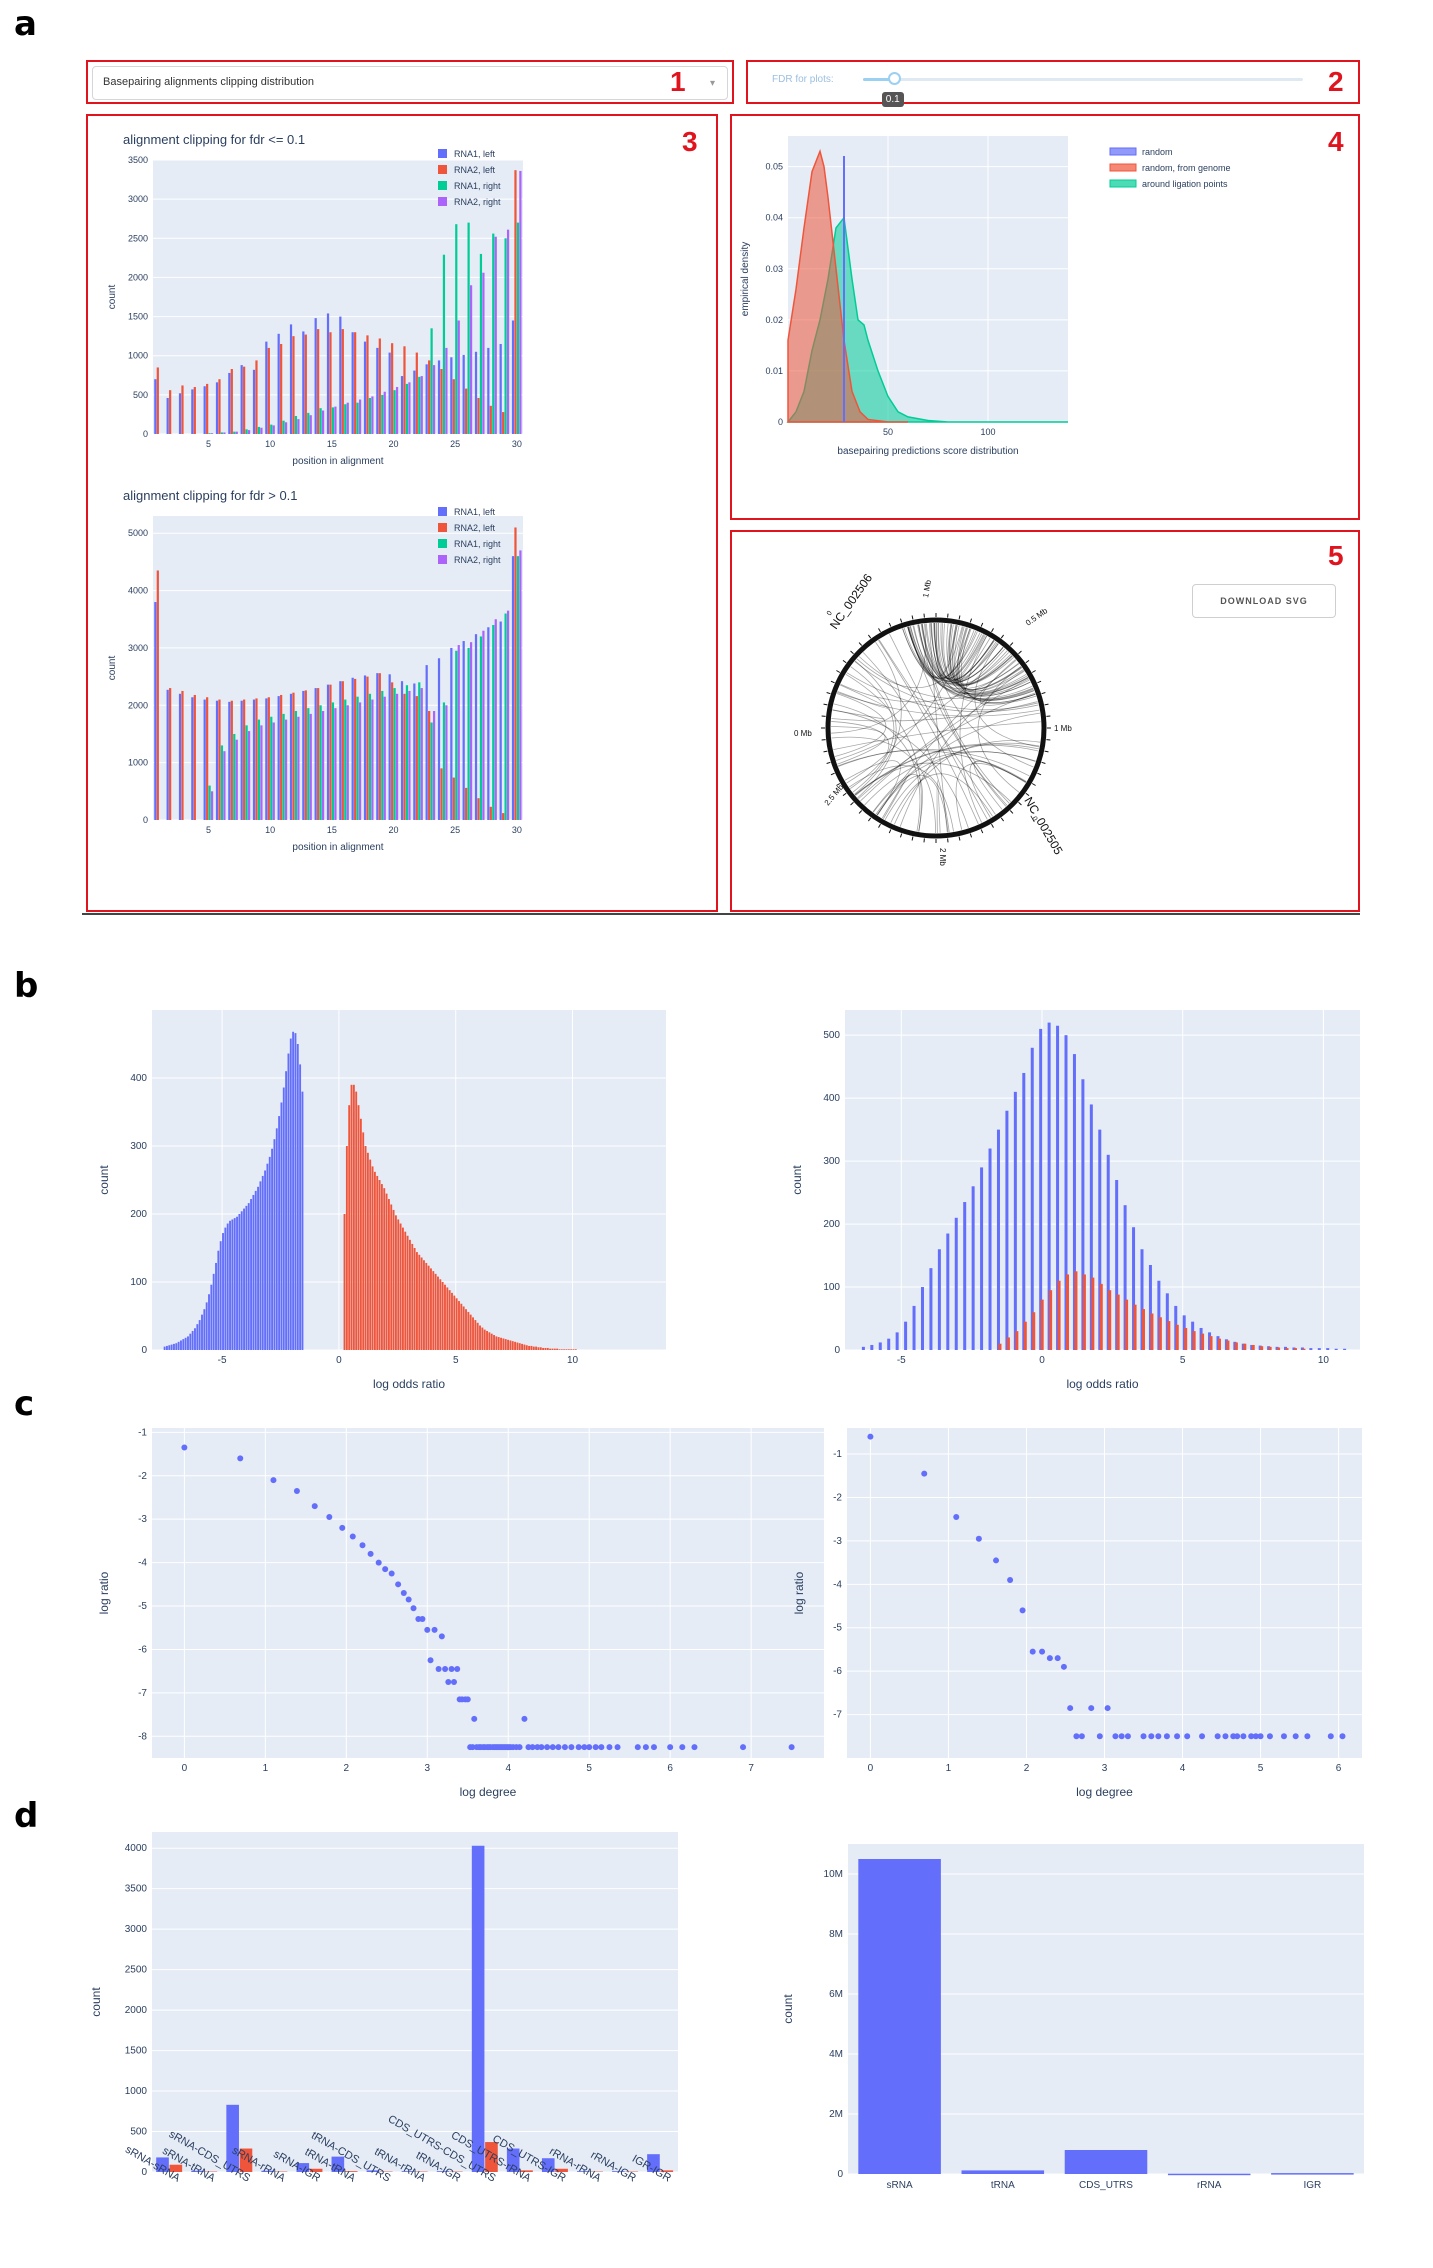 This screenshot has width=1433, height=2268. What do you see at coordinates (138, 1146) in the screenshot?
I see `y-tick-label: 300` at bounding box center [138, 1146].